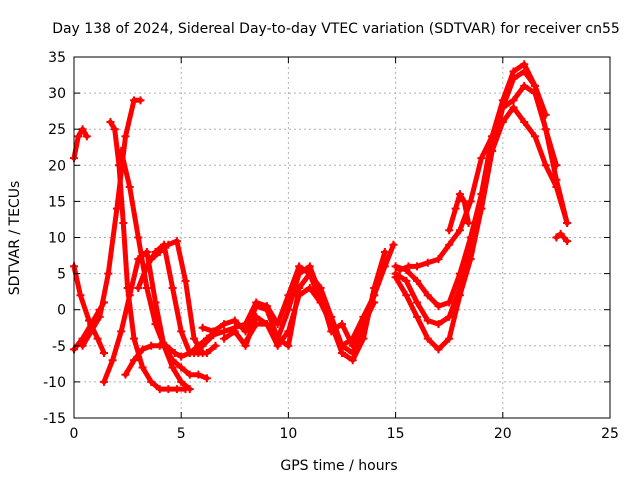  Describe the element at coordinates (57, 239) in the screenshot. I see `y-tick-label: 10` at that location.